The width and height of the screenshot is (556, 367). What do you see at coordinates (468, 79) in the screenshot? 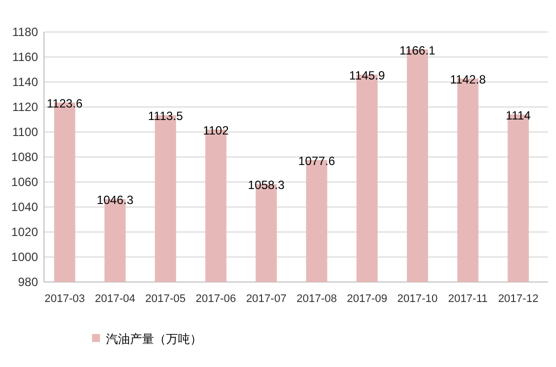
I see `data-label: 1142.8` at bounding box center [468, 79].